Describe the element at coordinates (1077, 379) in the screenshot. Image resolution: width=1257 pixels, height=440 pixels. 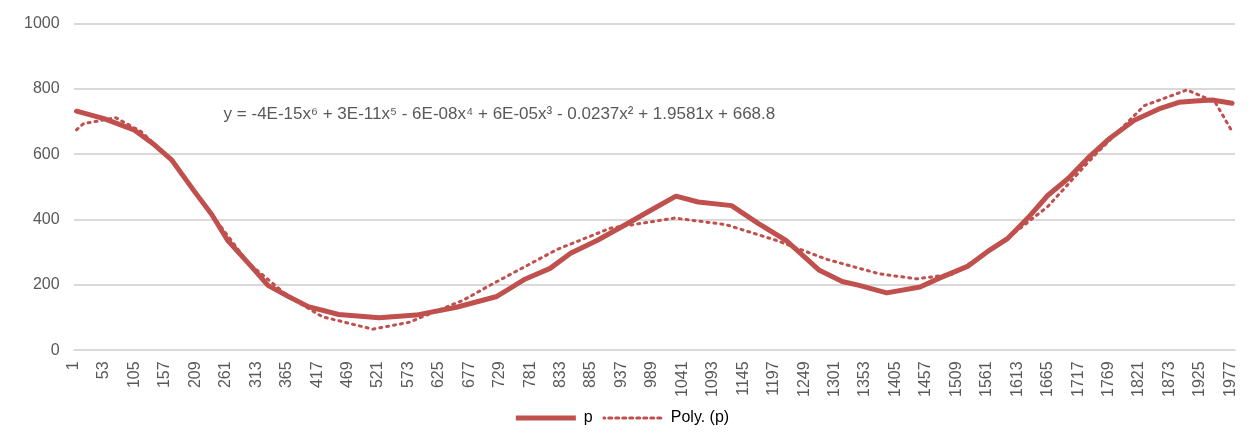
I see `x-tick-label: 1717` at that location.